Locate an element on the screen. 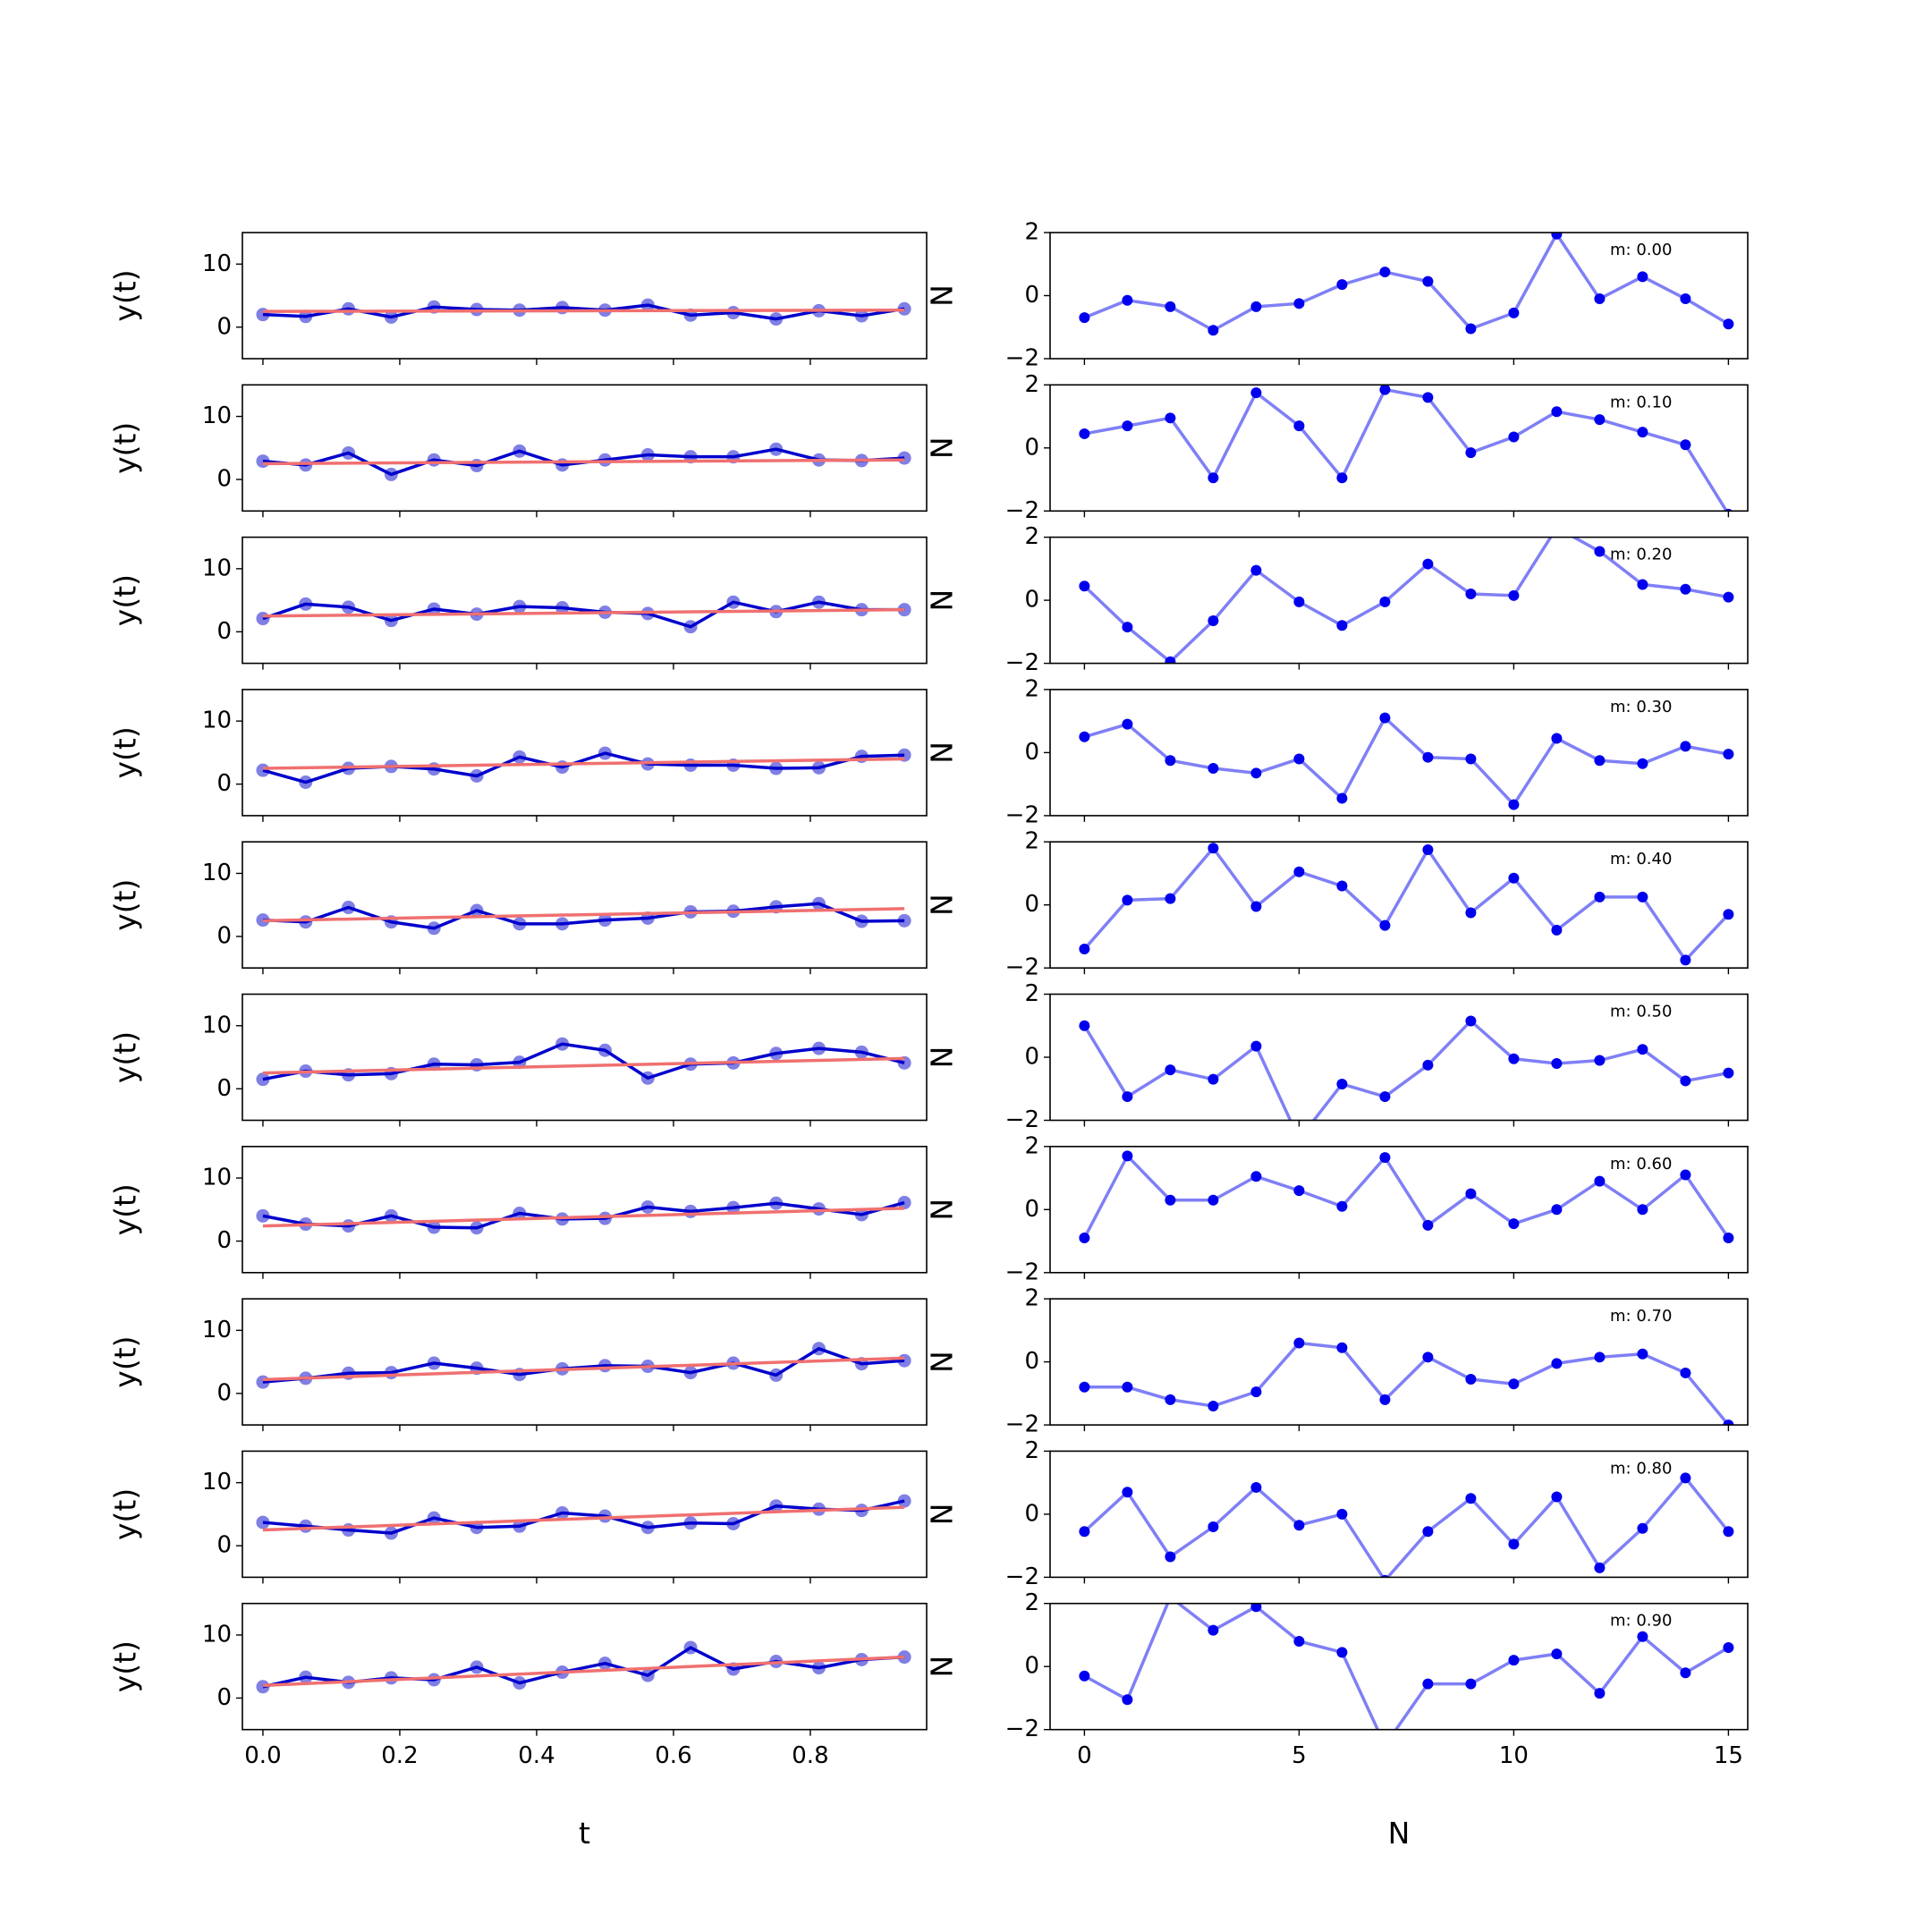 The image size is (1932, 1932). annotation: m: 0.70 is located at coordinates (1641, 1316).